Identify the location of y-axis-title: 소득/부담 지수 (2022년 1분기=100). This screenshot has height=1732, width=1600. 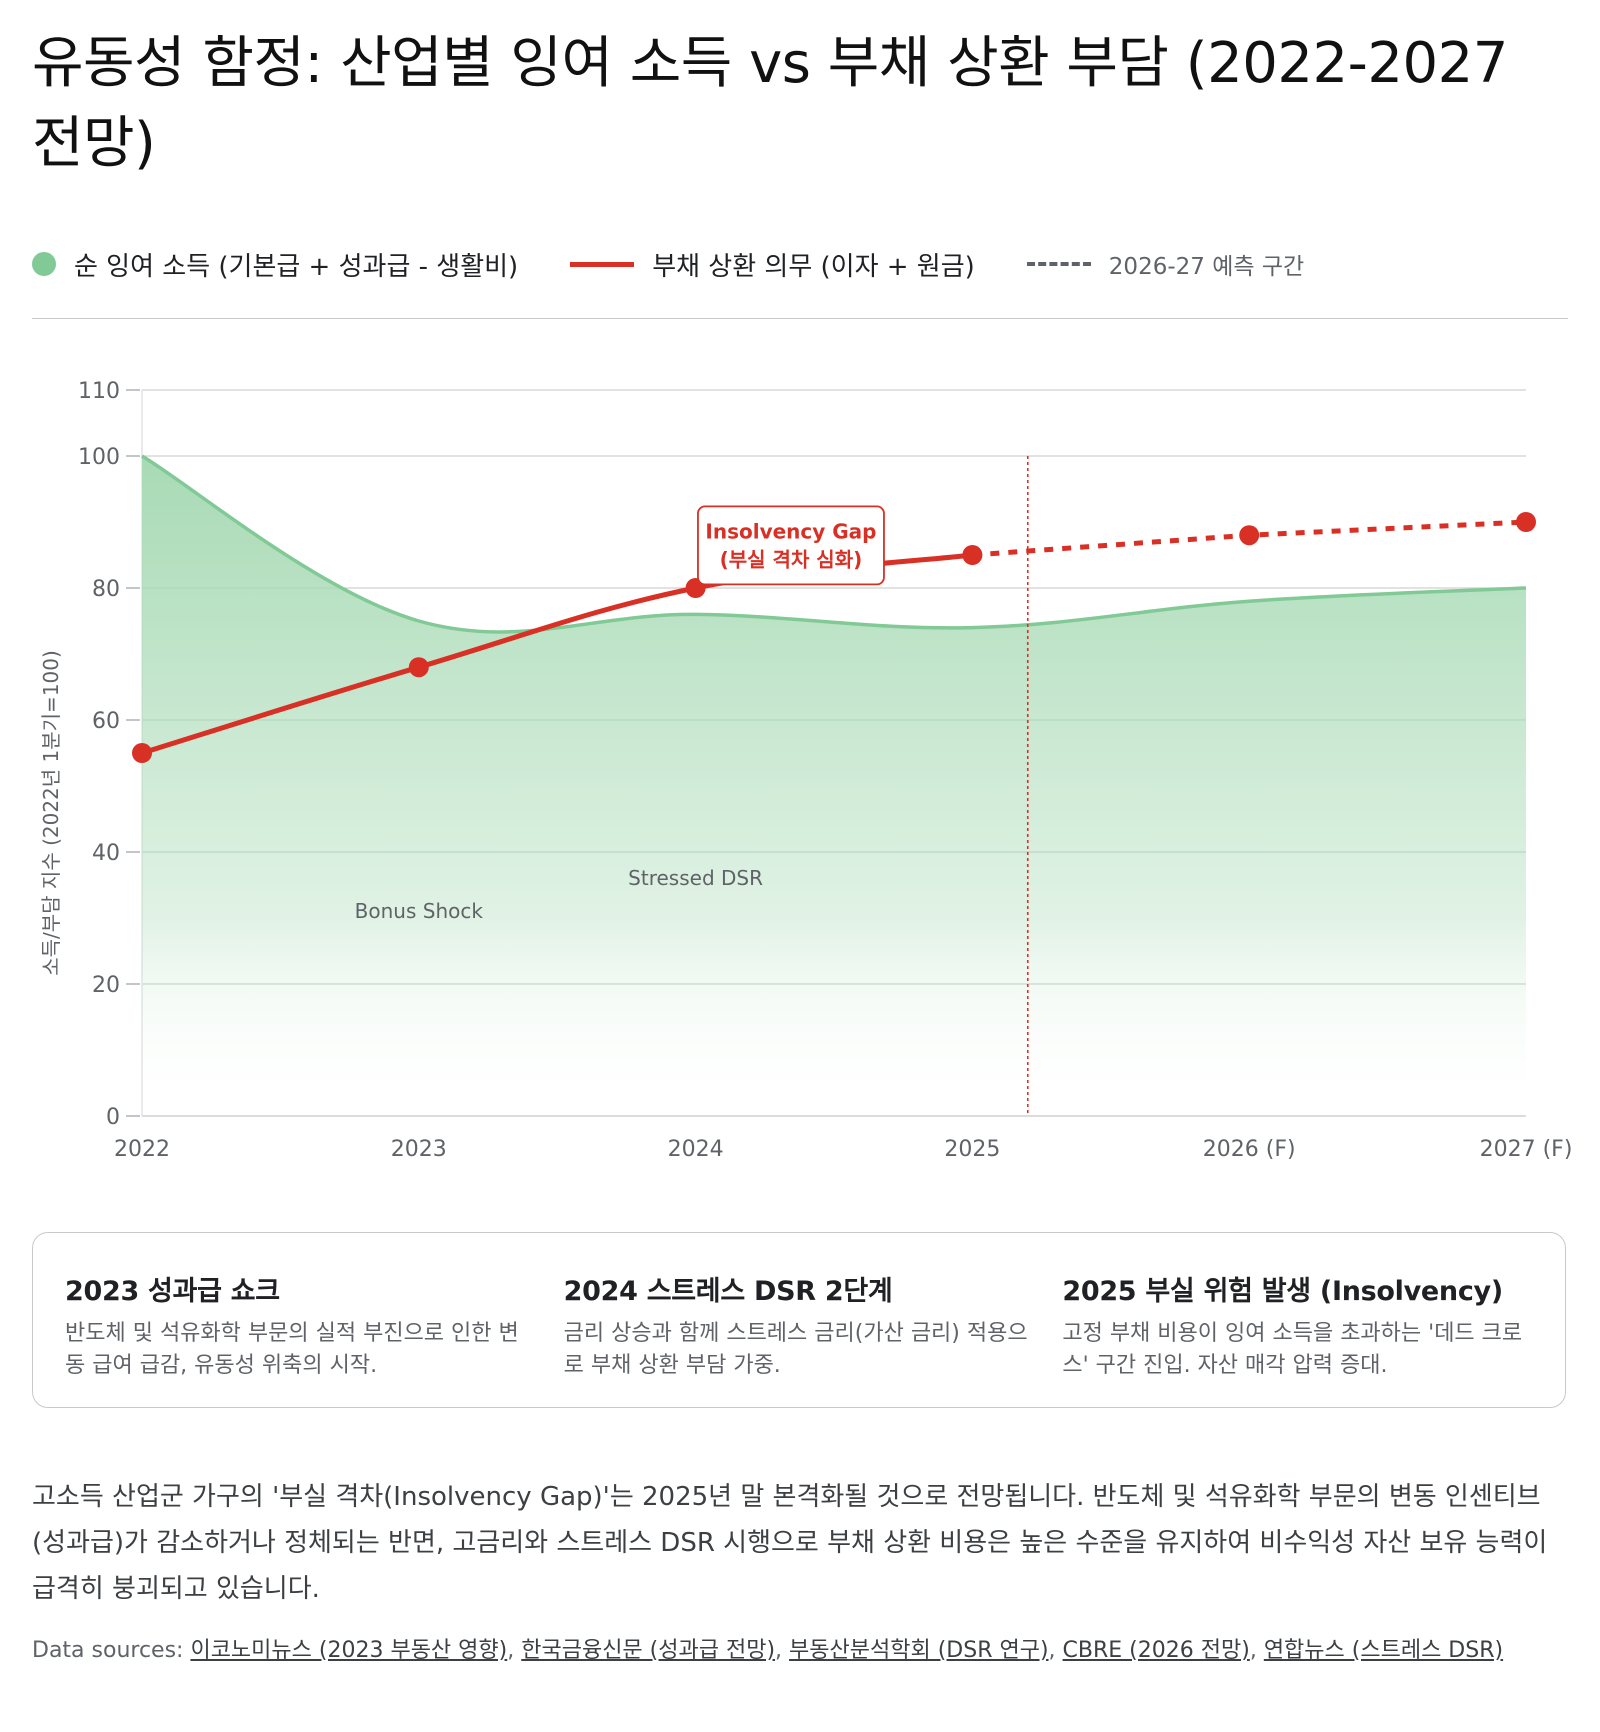
(51, 813).